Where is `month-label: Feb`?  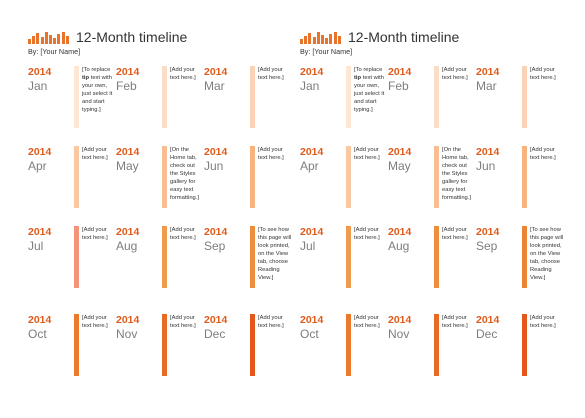 month-label: Feb is located at coordinates (126, 86).